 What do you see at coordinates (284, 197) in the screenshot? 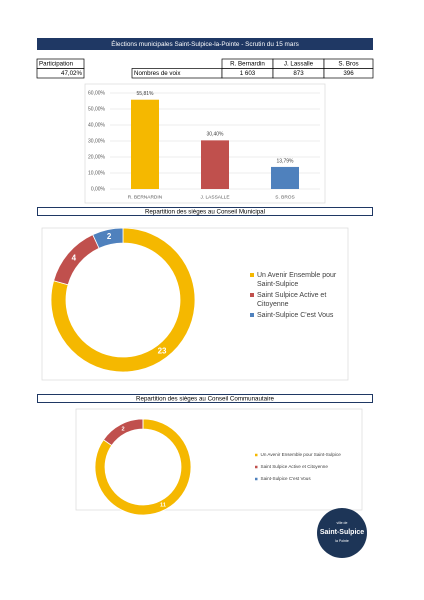
I see `x-tick-label: S. BROS` at bounding box center [284, 197].